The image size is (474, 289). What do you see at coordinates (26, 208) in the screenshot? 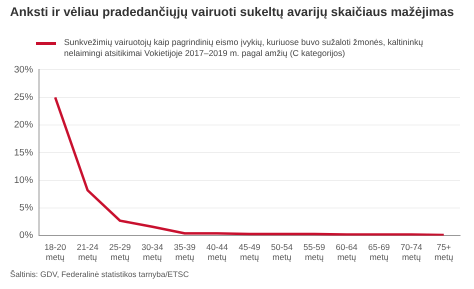
I see `y-tick-label: 5%` at bounding box center [26, 208].